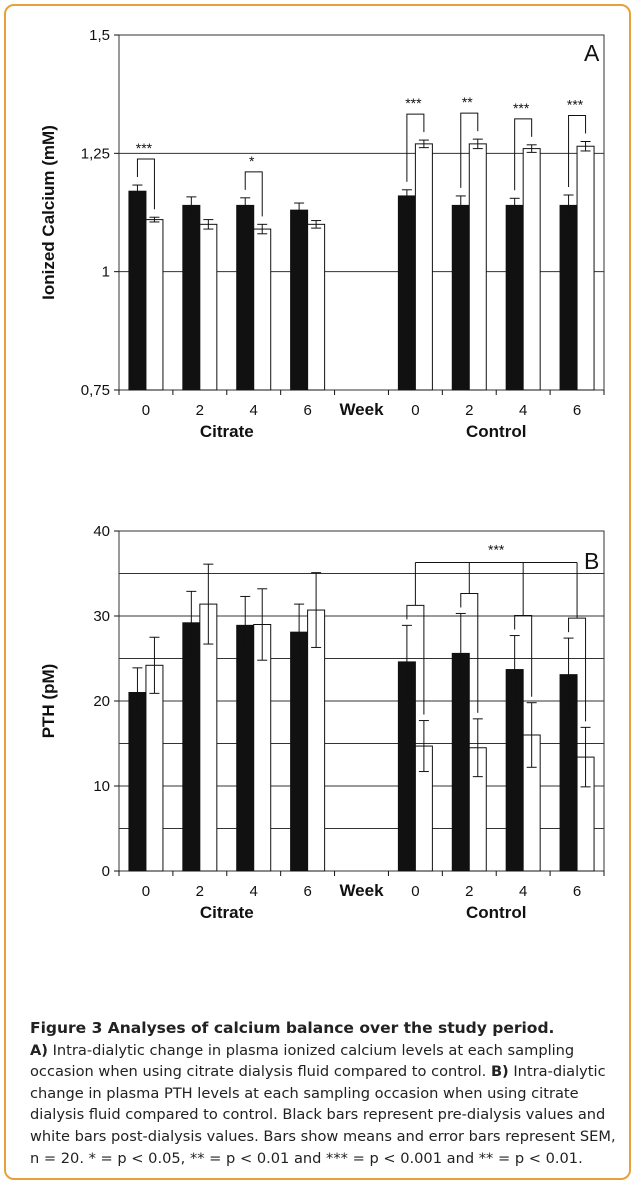 Image resolution: width=637 pixels, height=1186 pixels. What do you see at coordinates (106, 871) in the screenshot?
I see `panel-b-y-tick-label: 0` at bounding box center [106, 871].